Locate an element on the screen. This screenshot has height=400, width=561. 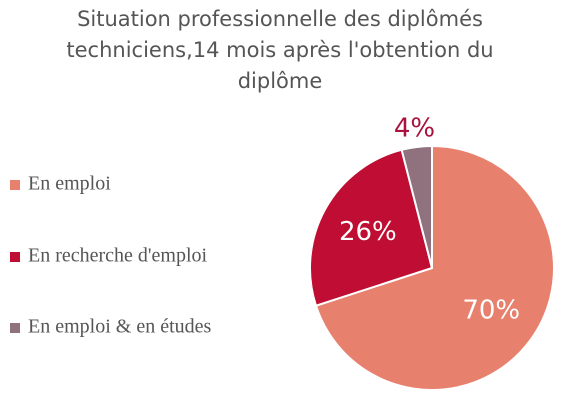
legend-label: En emploi & en études is located at coordinates (120, 327).